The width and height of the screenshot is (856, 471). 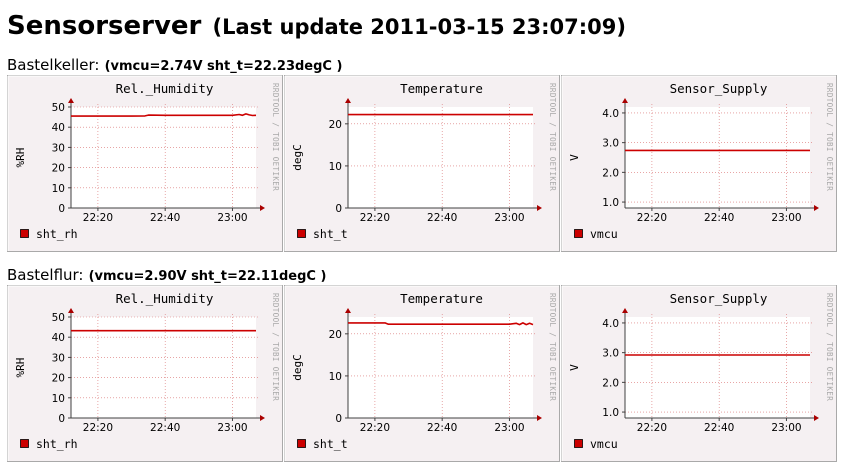 What do you see at coordinates (45, 275) in the screenshot?
I see `section-name: Bastelflur:` at bounding box center [45, 275].